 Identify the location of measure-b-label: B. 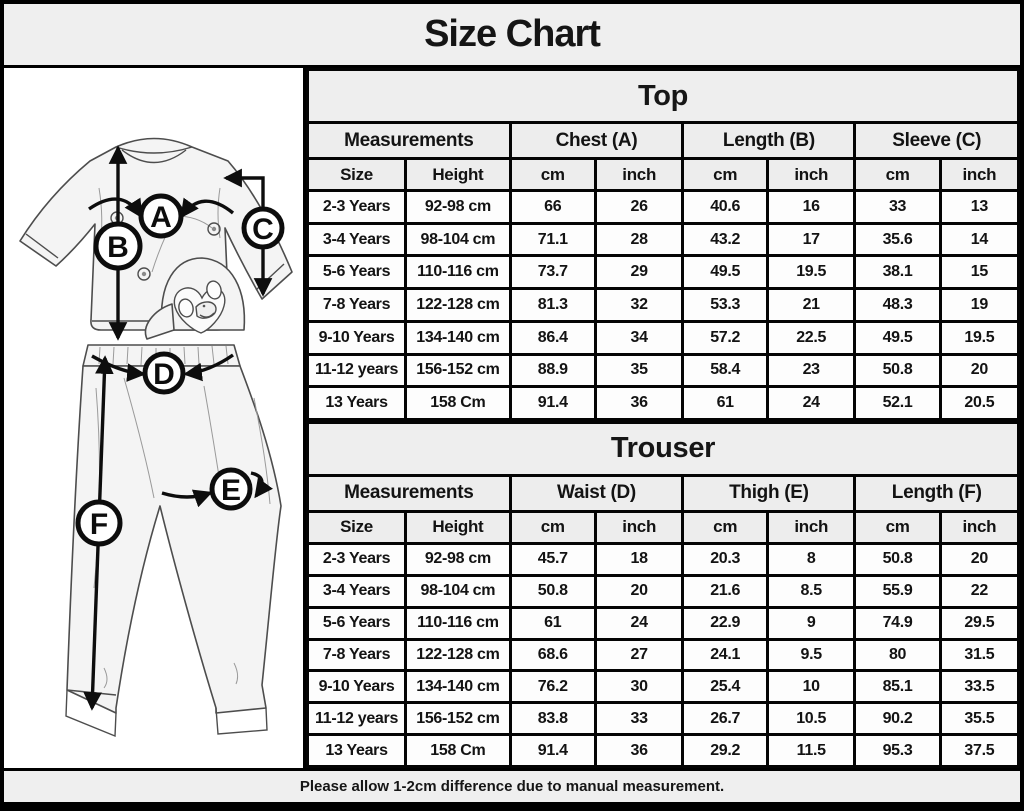
(118, 247).